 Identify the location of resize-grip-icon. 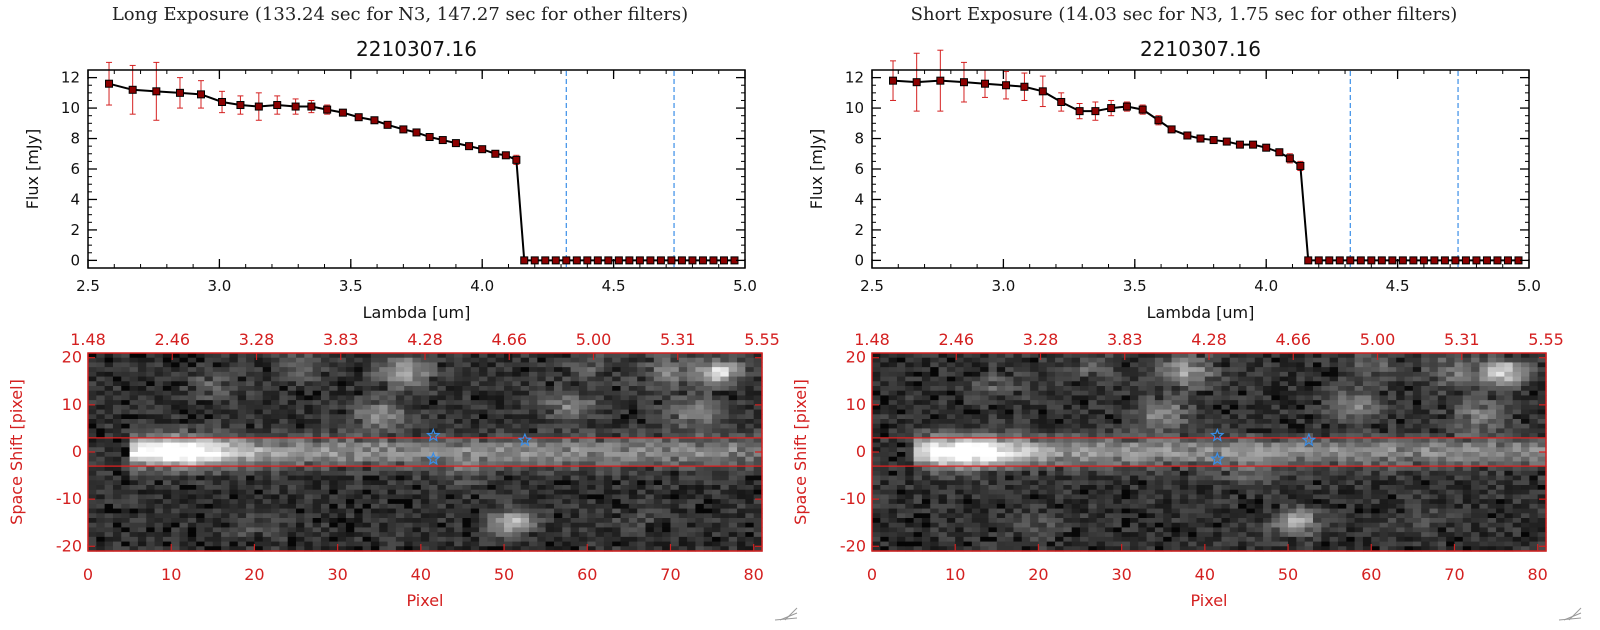
(786, 614).